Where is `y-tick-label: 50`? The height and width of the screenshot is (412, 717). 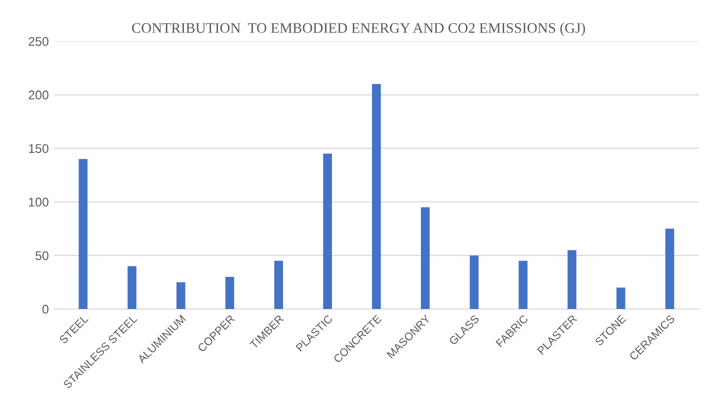
y-tick-label: 50 is located at coordinates (42, 255).